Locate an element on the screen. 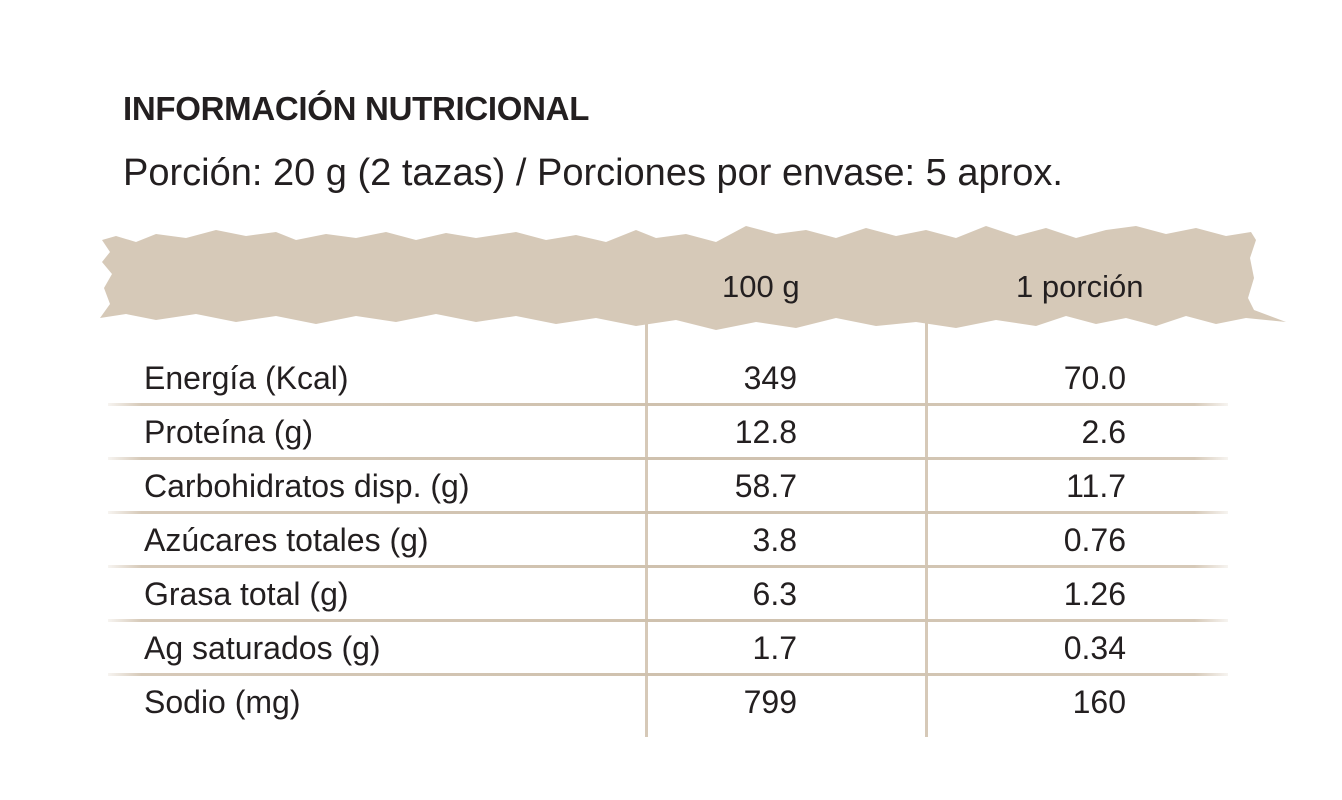  value-portion: 70.0 is located at coordinates (1094, 378).